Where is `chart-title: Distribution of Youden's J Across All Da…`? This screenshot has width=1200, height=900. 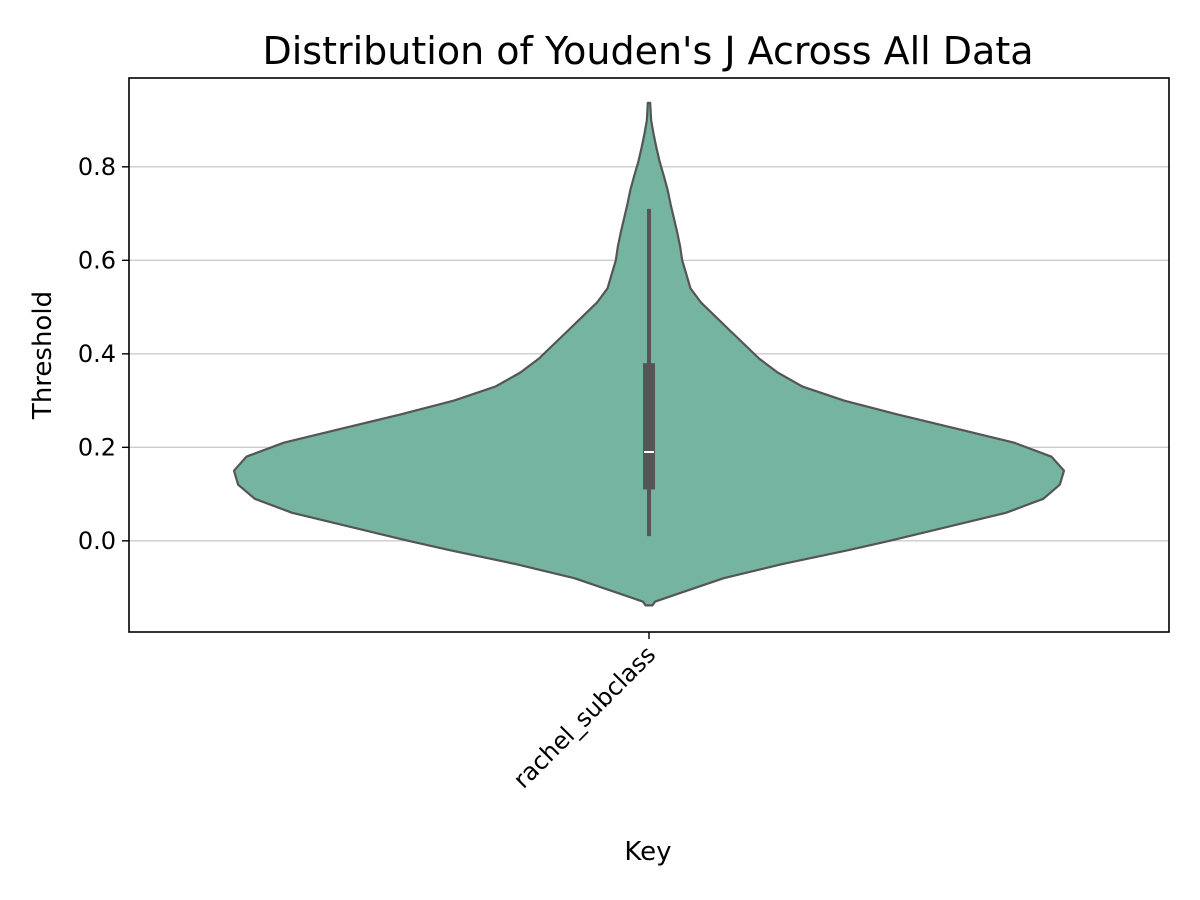
chart-title: Distribution of Youden's J Across All Da… is located at coordinates (647, 51).